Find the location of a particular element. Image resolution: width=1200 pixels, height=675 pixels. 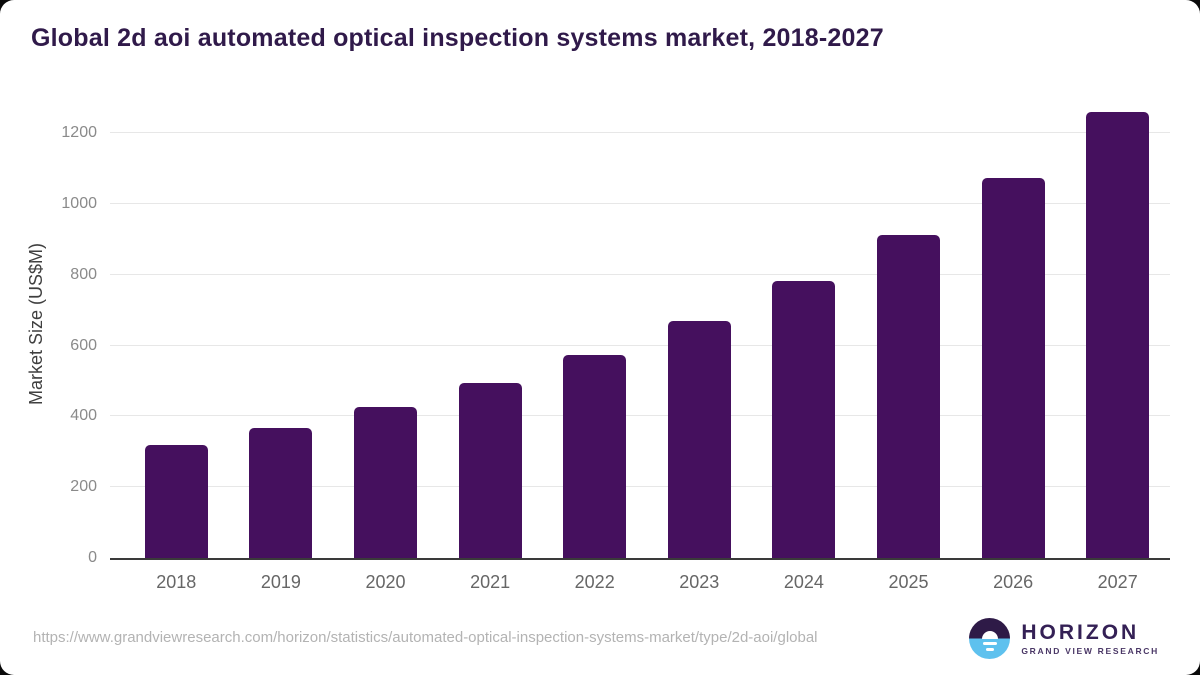

y-tick-label: 0 is located at coordinates (92, 557).